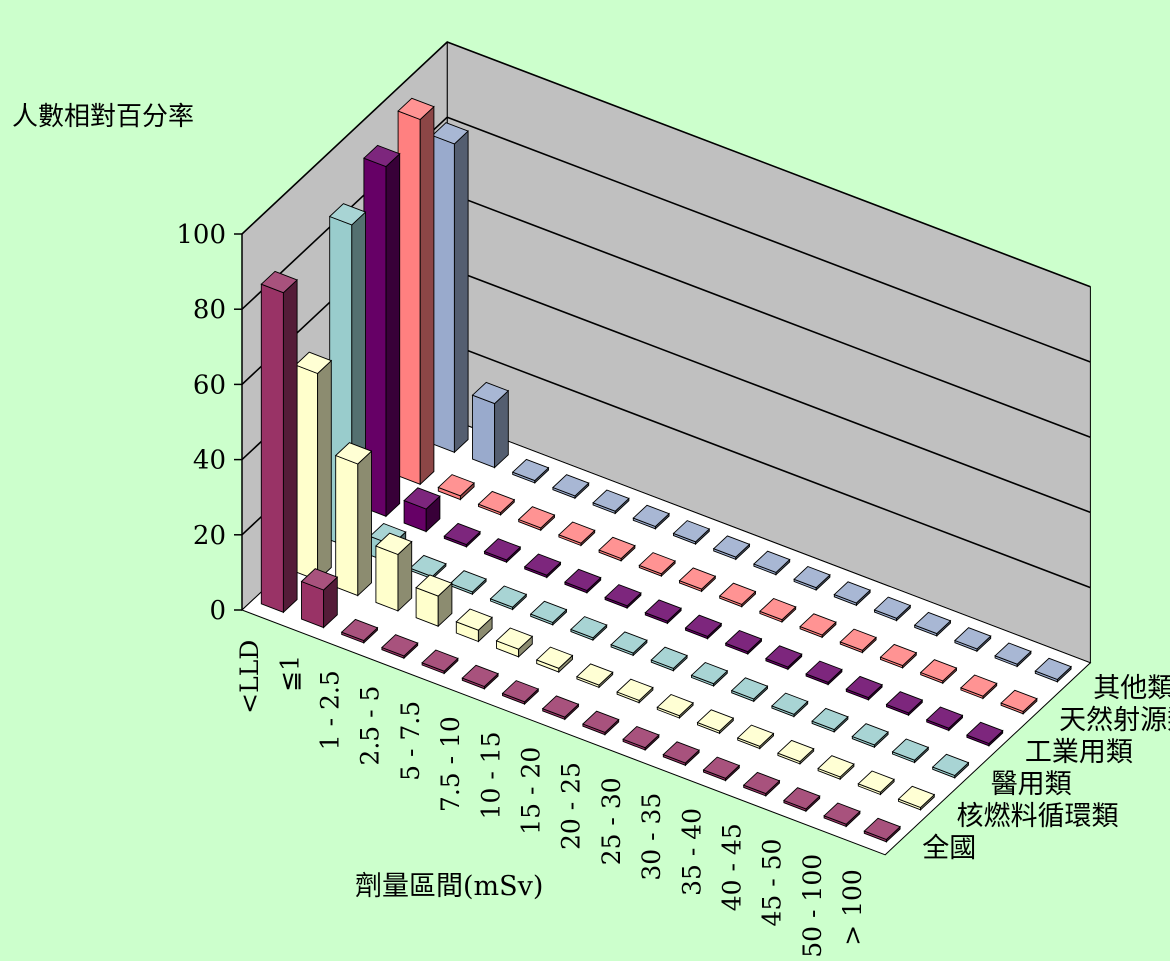  What do you see at coordinates (1038, 816) in the screenshot?
I see `series-label: 核燃料循環類` at bounding box center [1038, 816].